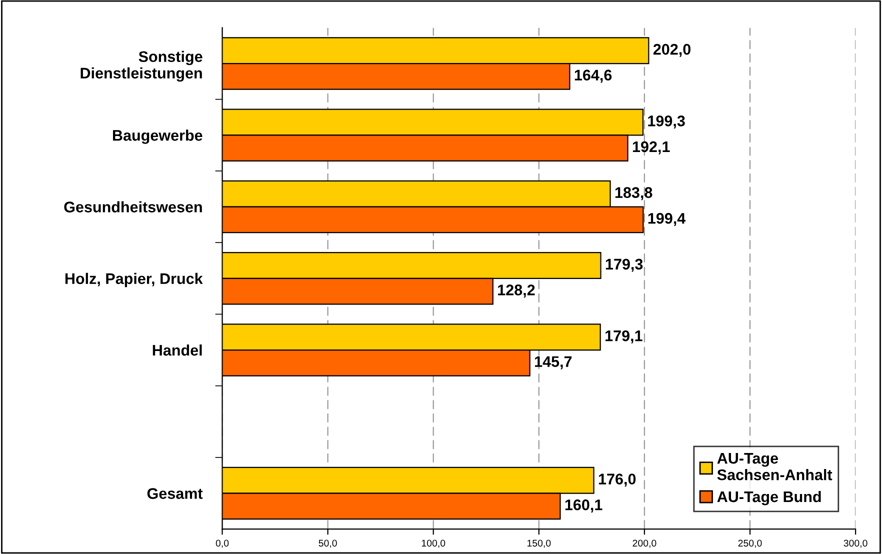  Describe the element at coordinates (633, 193) in the screenshot. I see `data-label: 183,8` at that location.